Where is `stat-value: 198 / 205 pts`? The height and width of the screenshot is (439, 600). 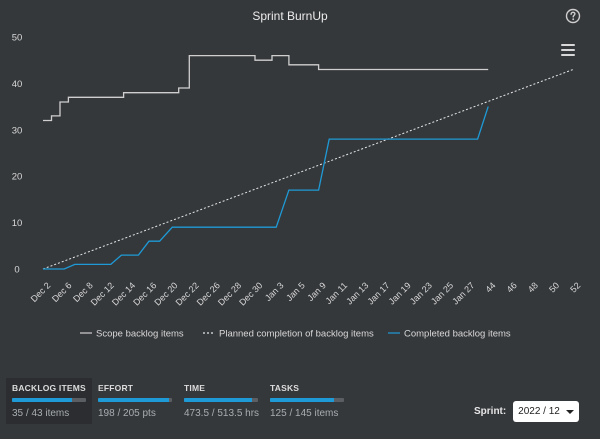
stat-value: 198 / 205 pts is located at coordinates (127, 413).